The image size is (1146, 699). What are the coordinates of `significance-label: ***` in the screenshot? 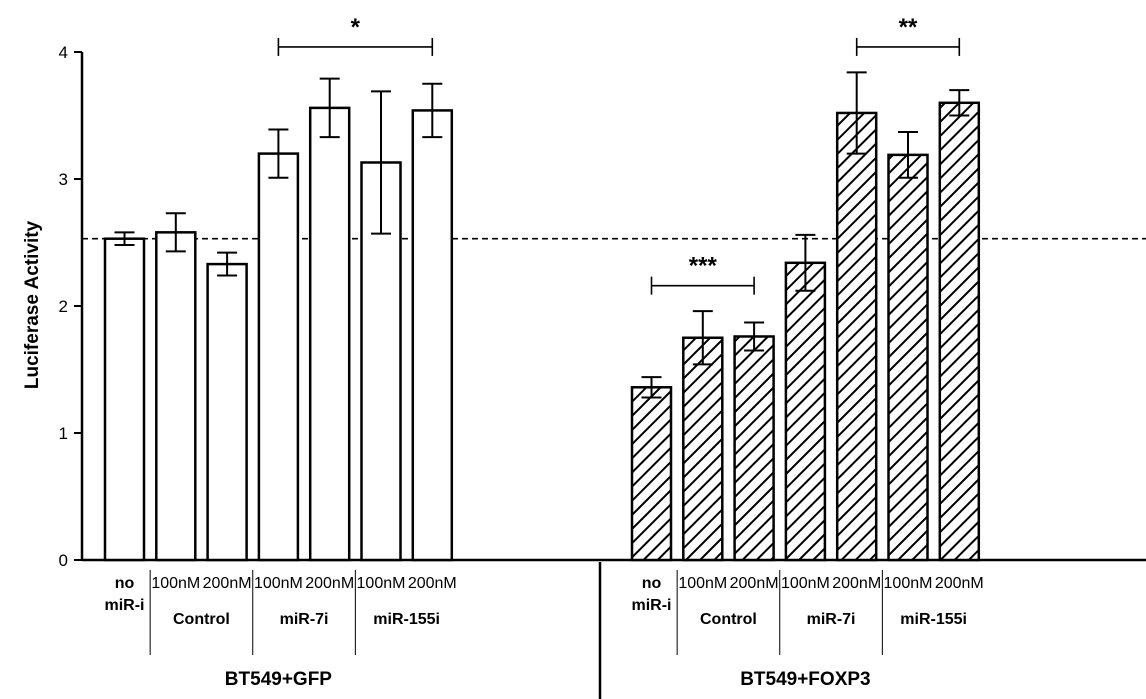 It's located at (703, 266).